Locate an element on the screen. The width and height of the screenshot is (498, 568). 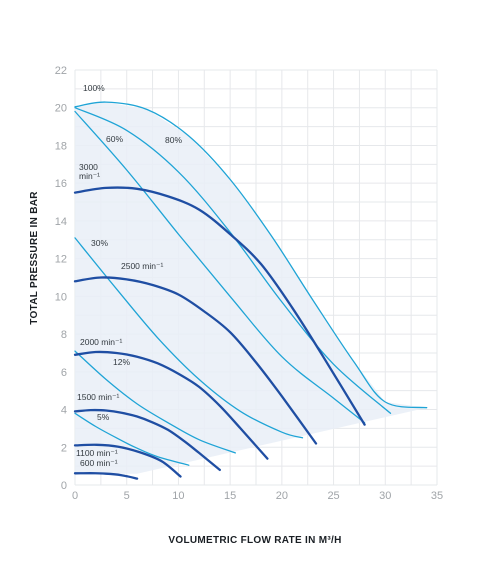
speed-curve-2500-min is located at coordinates (195, 360).